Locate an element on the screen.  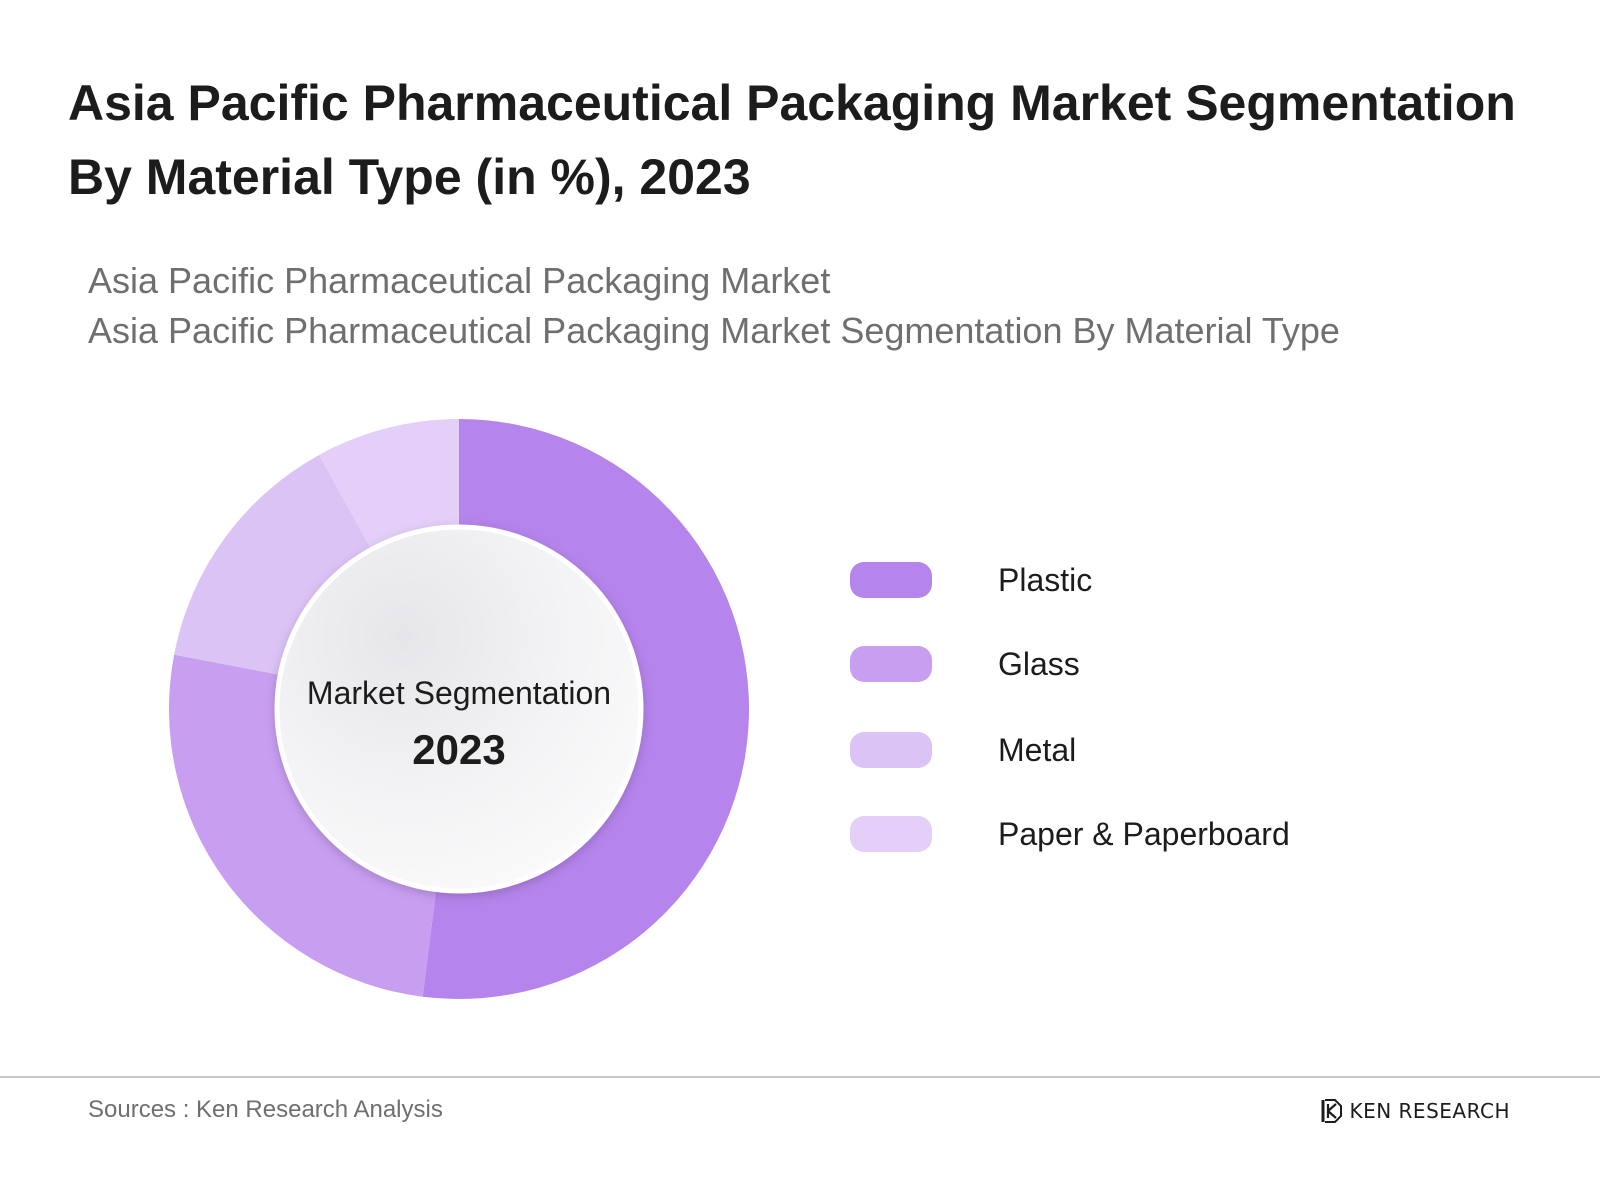
legend-label: Paper & Paperboard is located at coordinates (1144, 834).